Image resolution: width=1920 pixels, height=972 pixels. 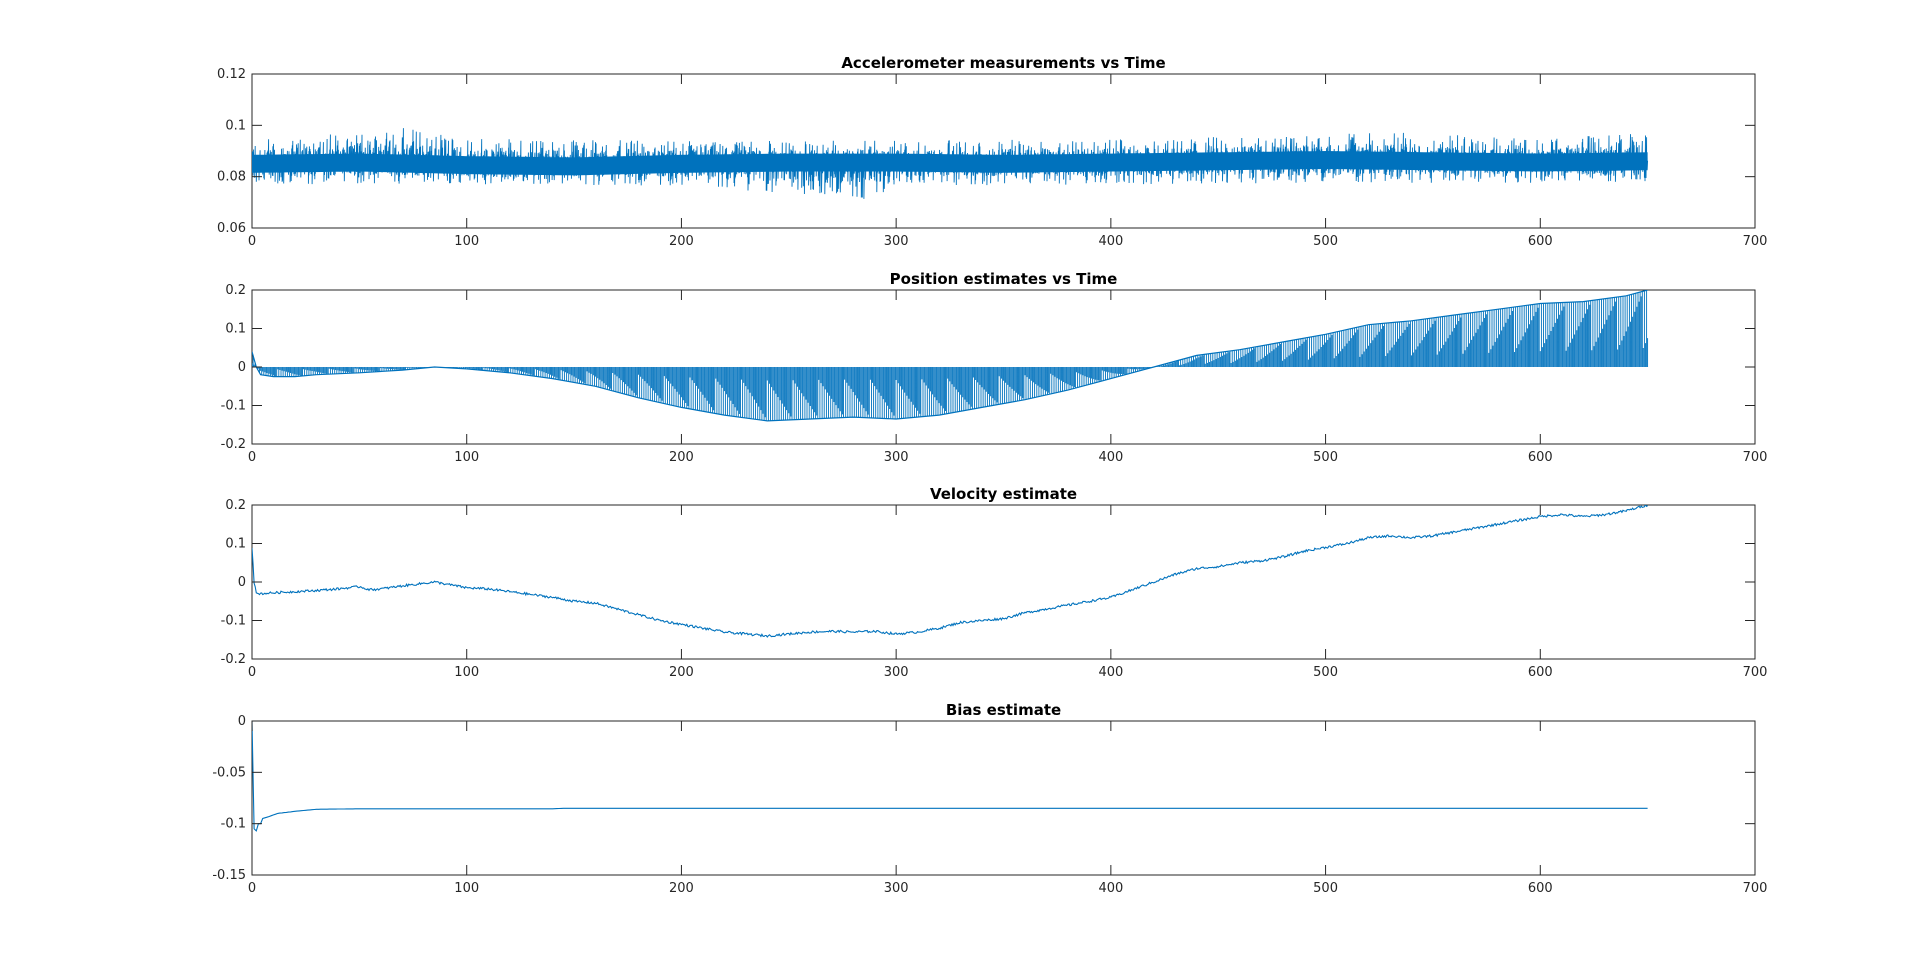 I want to click on position-data, so click(x=950, y=356).